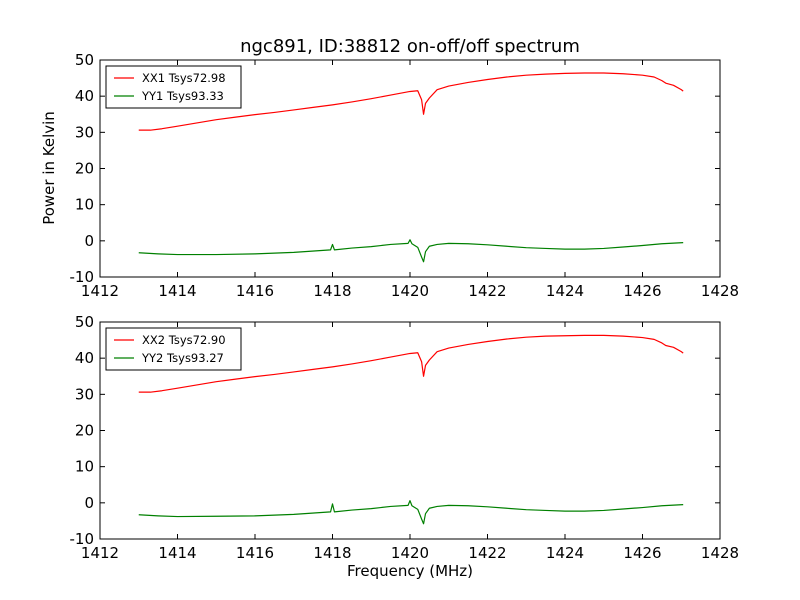 The width and height of the screenshot is (800, 600). I want to click on chart-title: ngc891, ID:38812 on-off/off spectrum, so click(410, 46).